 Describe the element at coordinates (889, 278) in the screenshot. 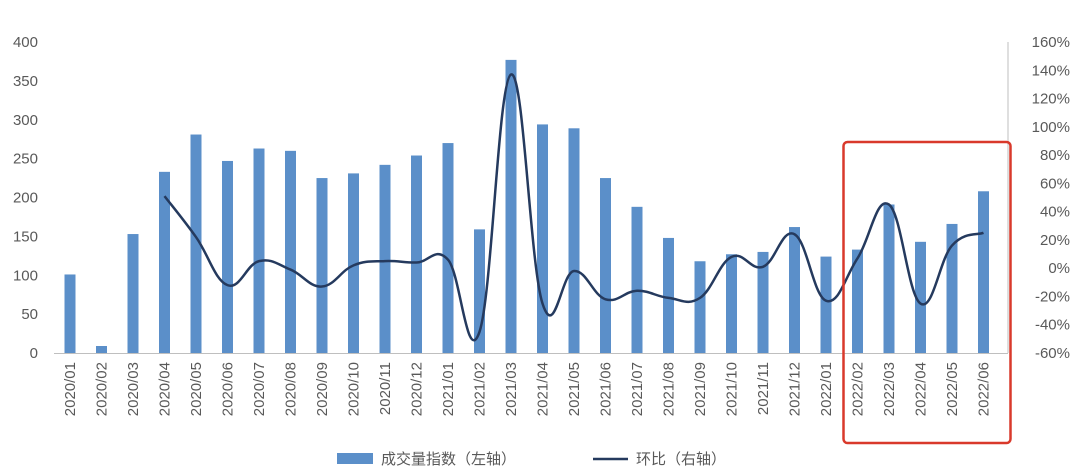

I see `bar-2022/03` at that location.